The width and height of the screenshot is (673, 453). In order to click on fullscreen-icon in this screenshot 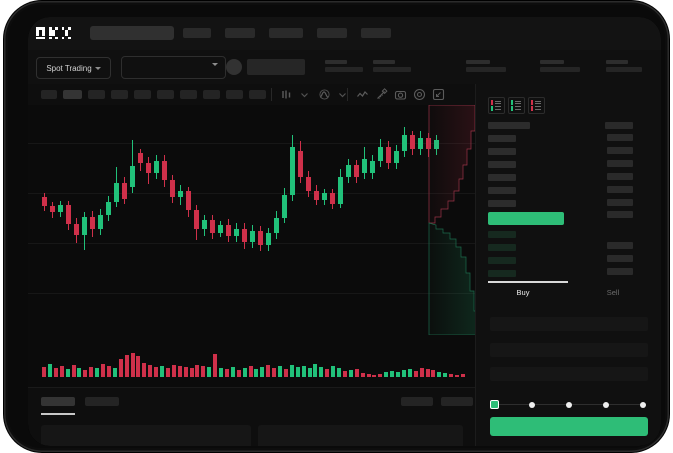, I will do `click(438, 94)`.